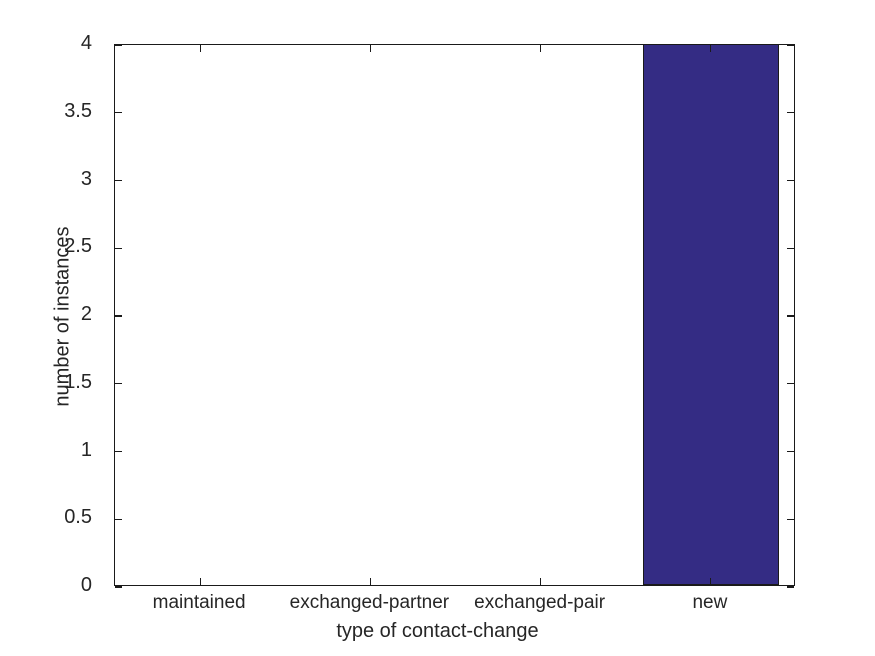 This screenshot has width=875, height=656. Describe the element at coordinates (437, 631) in the screenshot. I see `x-axis-title: type of contact-change` at that location.